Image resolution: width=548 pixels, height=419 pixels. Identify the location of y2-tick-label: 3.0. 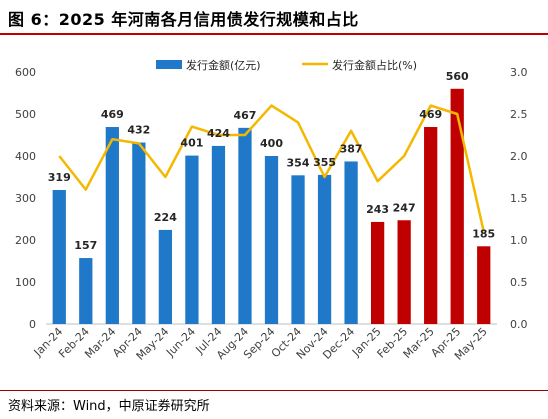
(519, 72).